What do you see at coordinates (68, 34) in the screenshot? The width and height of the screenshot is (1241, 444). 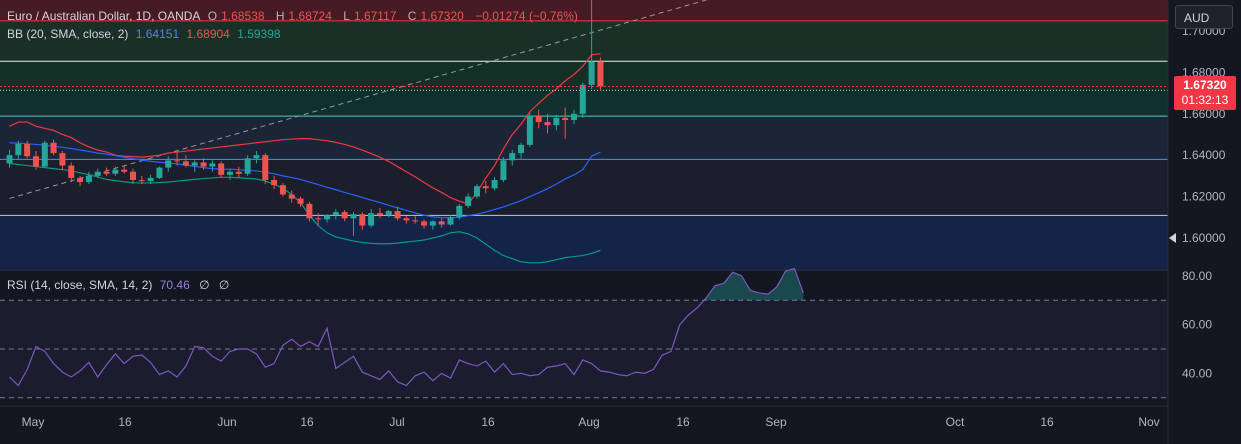 I see `bb-label: BB (20, SMA, close, 2)` at bounding box center [68, 34].